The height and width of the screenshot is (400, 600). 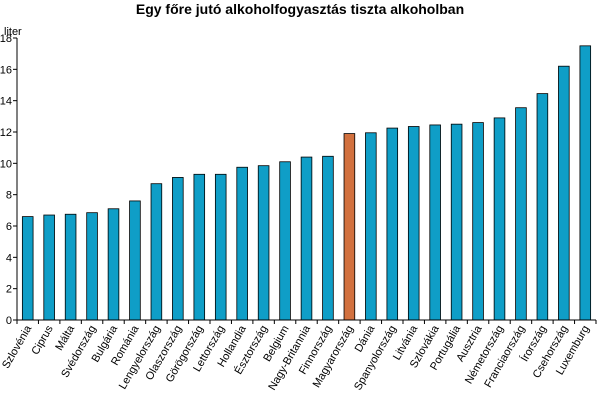 What do you see at coordinates (9, 227) in the screenshot?
I see `y-tick-label: 6` at bounding box center [9, 227].